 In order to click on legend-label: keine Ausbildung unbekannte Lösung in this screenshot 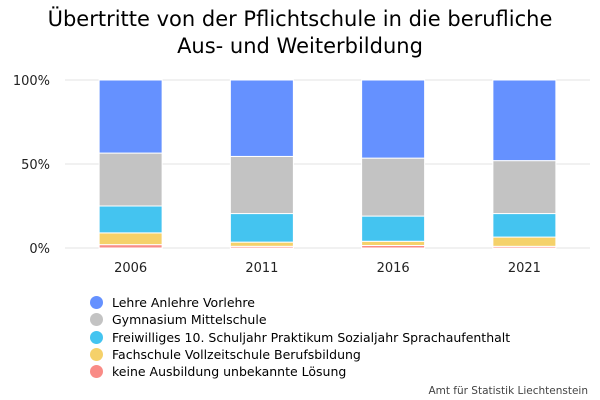, I will do `click(229, 372)`.